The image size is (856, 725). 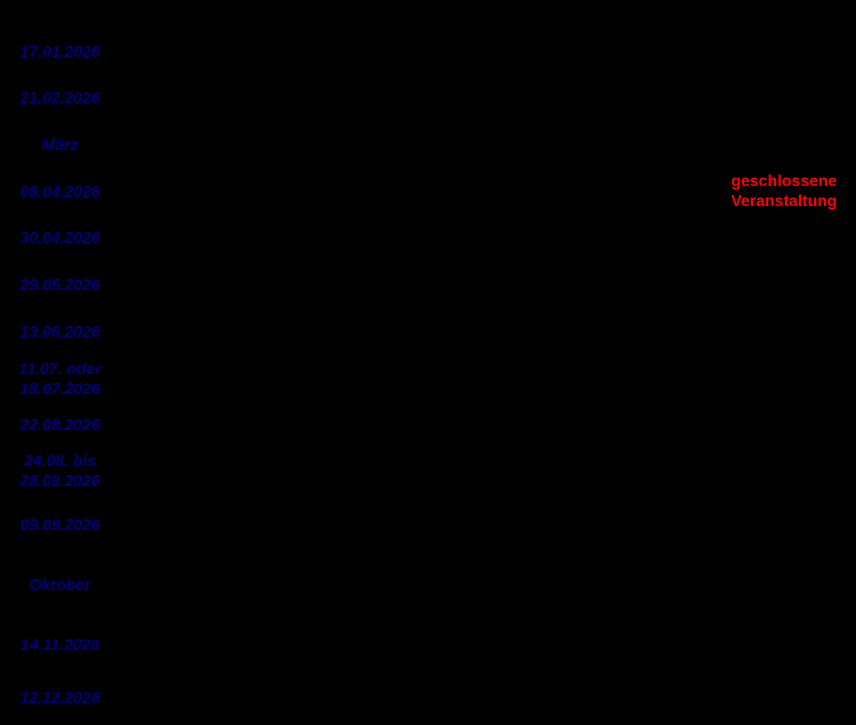 What do you see at coordinates (784, 191) in the screenshot?
I see `closed-event-note: geschlossene Veranstaltung` at bounding box center [784, 191].